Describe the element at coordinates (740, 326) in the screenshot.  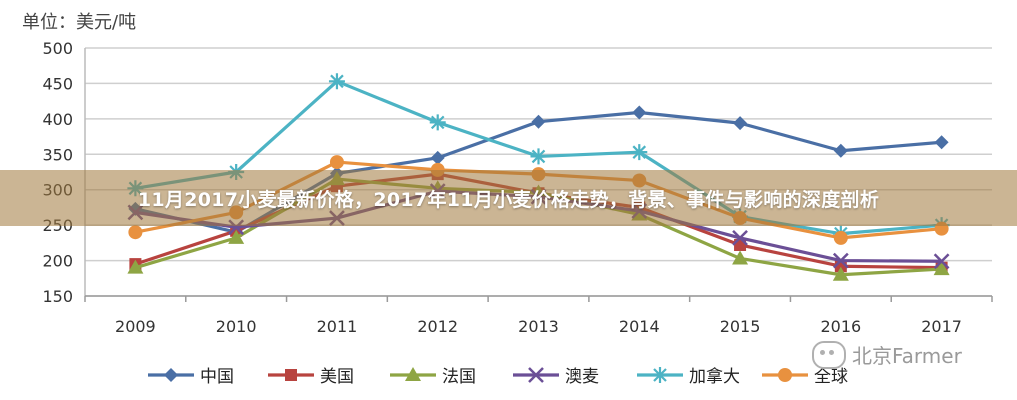
I see `x-tick-label: 2015` at that location.